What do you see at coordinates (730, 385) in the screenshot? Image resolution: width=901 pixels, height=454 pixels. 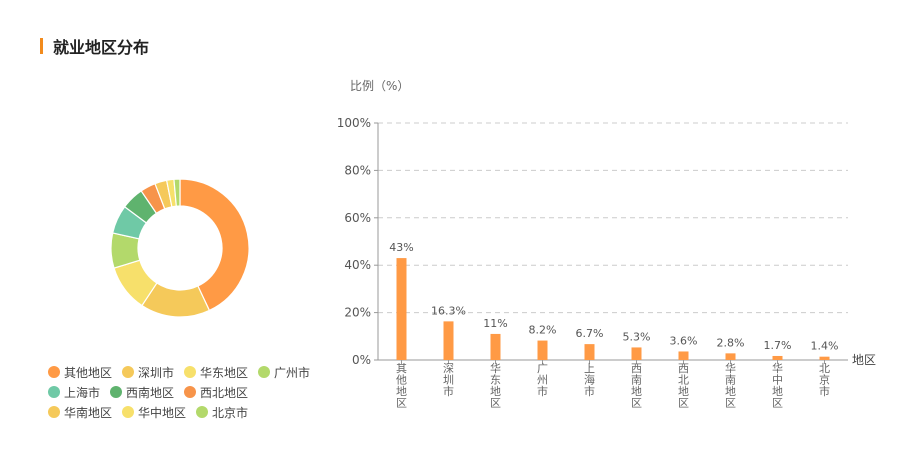 I see `x-tick-label: 华南地区` at bounding box center [730, 385].